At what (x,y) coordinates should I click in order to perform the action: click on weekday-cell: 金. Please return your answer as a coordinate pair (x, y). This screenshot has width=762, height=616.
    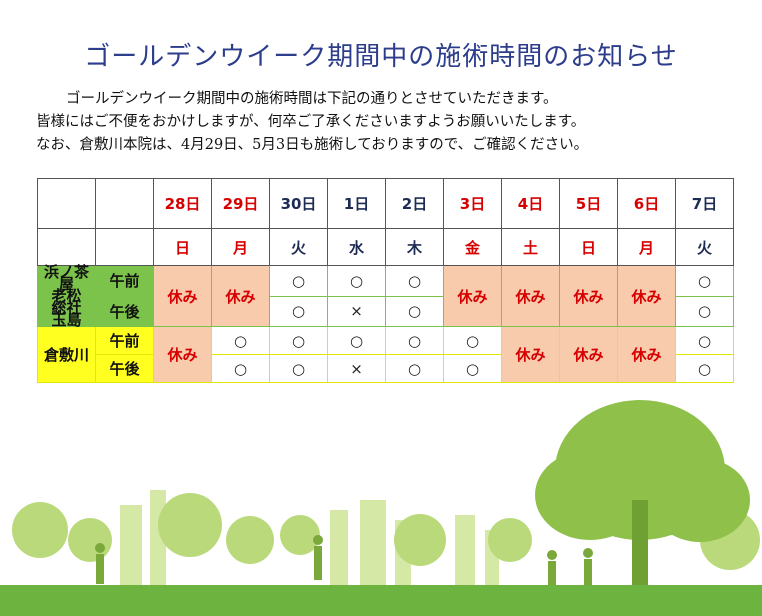
    Looking at the image, I should click on (472, 247).